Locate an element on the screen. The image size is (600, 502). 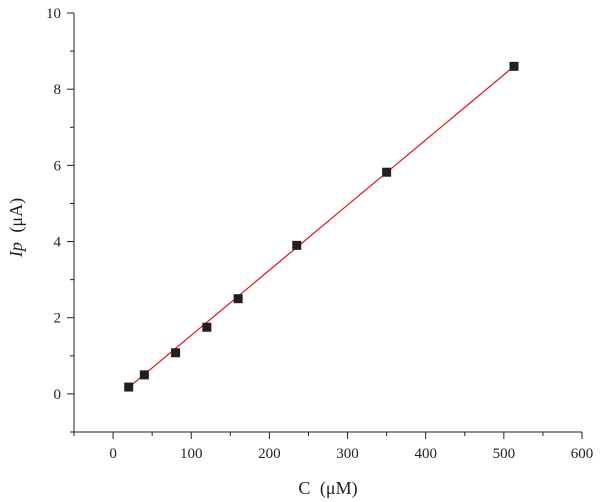
y-axis-title: Ip (μA) is located at coordinates (16, 228).